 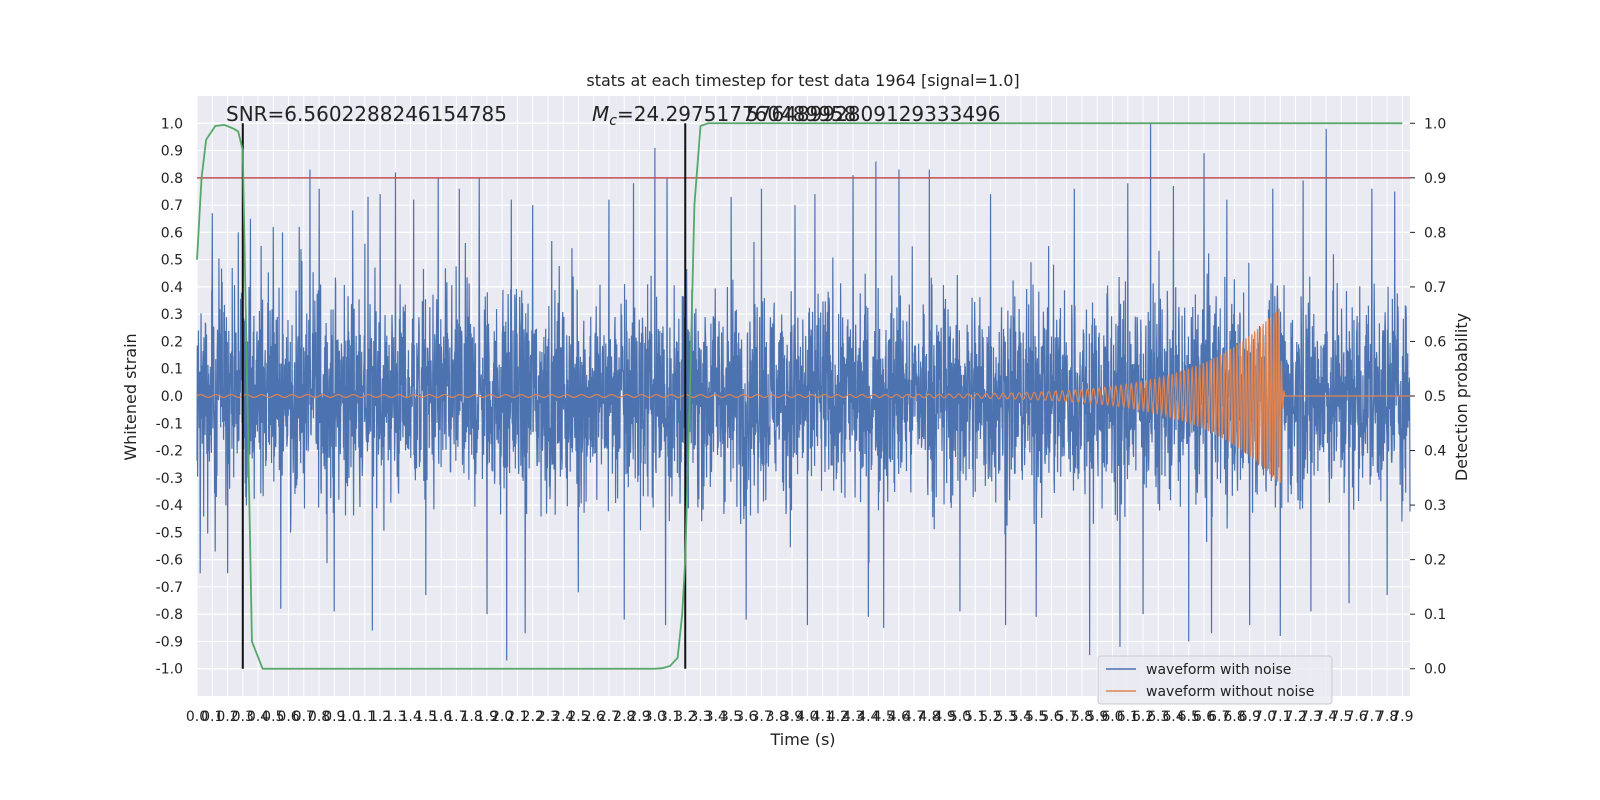 What do you see at coordinates (1158, 717) in the screenshot?
I see `x-tick-label: 6.3` at bounding box center [1158, 717].